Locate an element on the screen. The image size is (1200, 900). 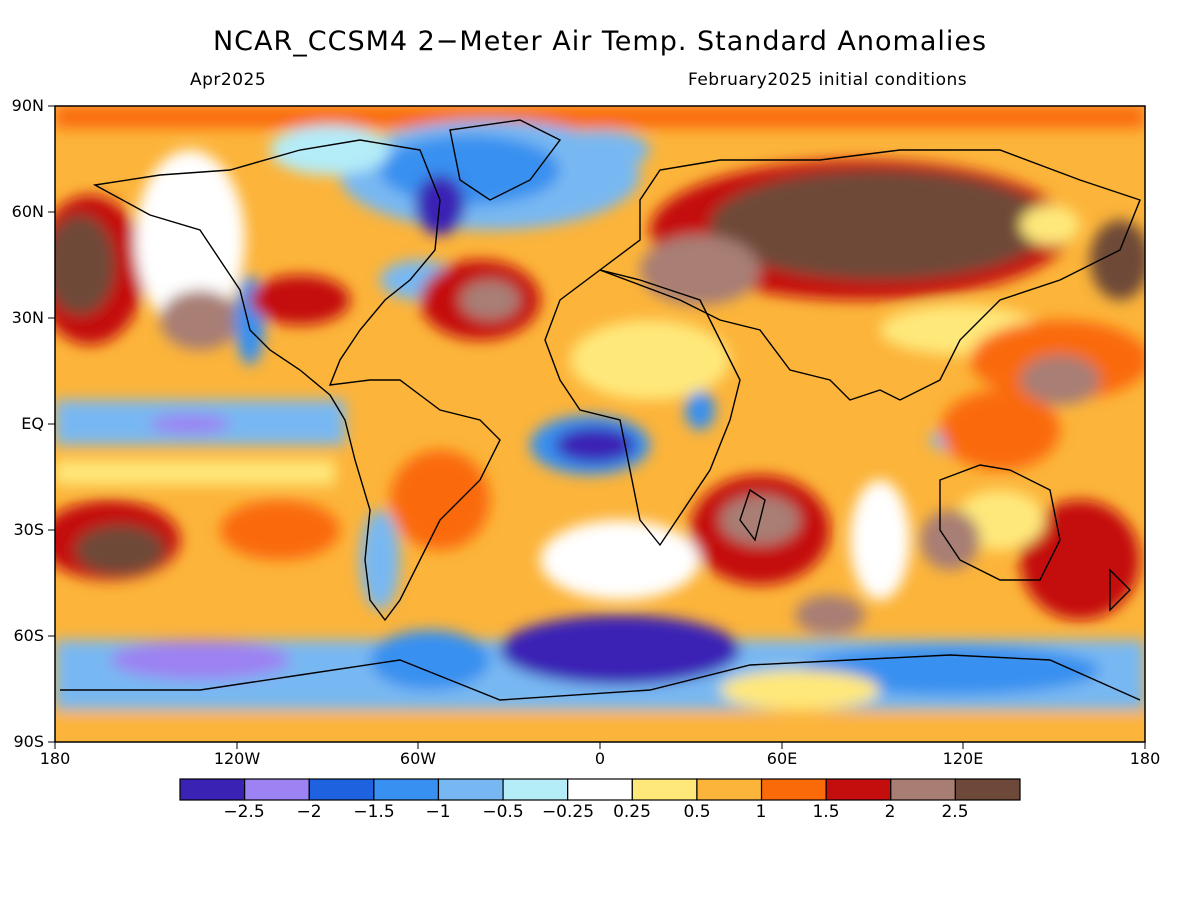
lon-label-120w: 120W is located at coordinates (237, 758).